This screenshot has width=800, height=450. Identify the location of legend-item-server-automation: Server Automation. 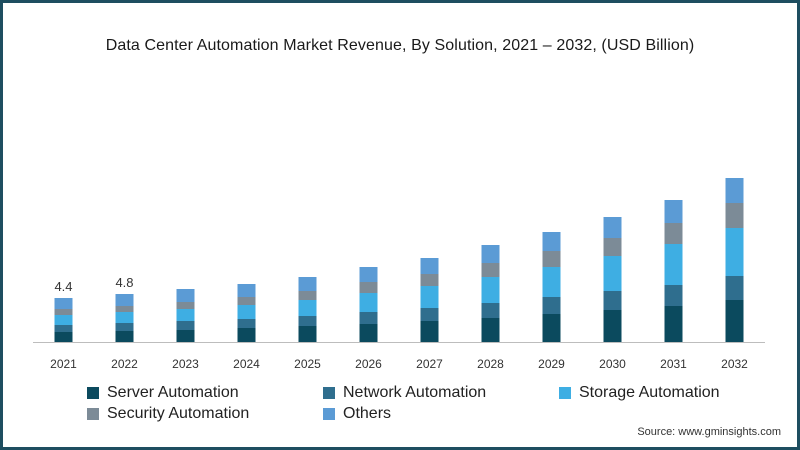
(163, 393).